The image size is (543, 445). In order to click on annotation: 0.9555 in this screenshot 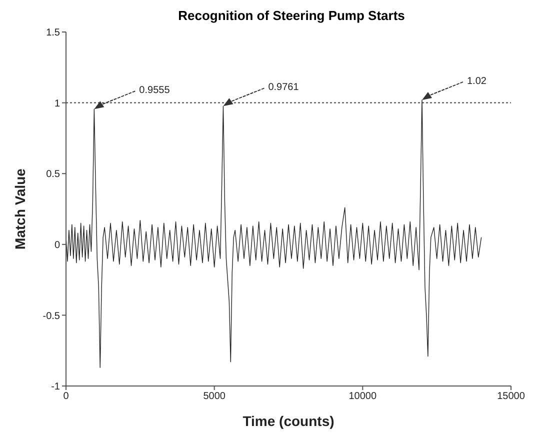, I will do `click(154, 90)`.